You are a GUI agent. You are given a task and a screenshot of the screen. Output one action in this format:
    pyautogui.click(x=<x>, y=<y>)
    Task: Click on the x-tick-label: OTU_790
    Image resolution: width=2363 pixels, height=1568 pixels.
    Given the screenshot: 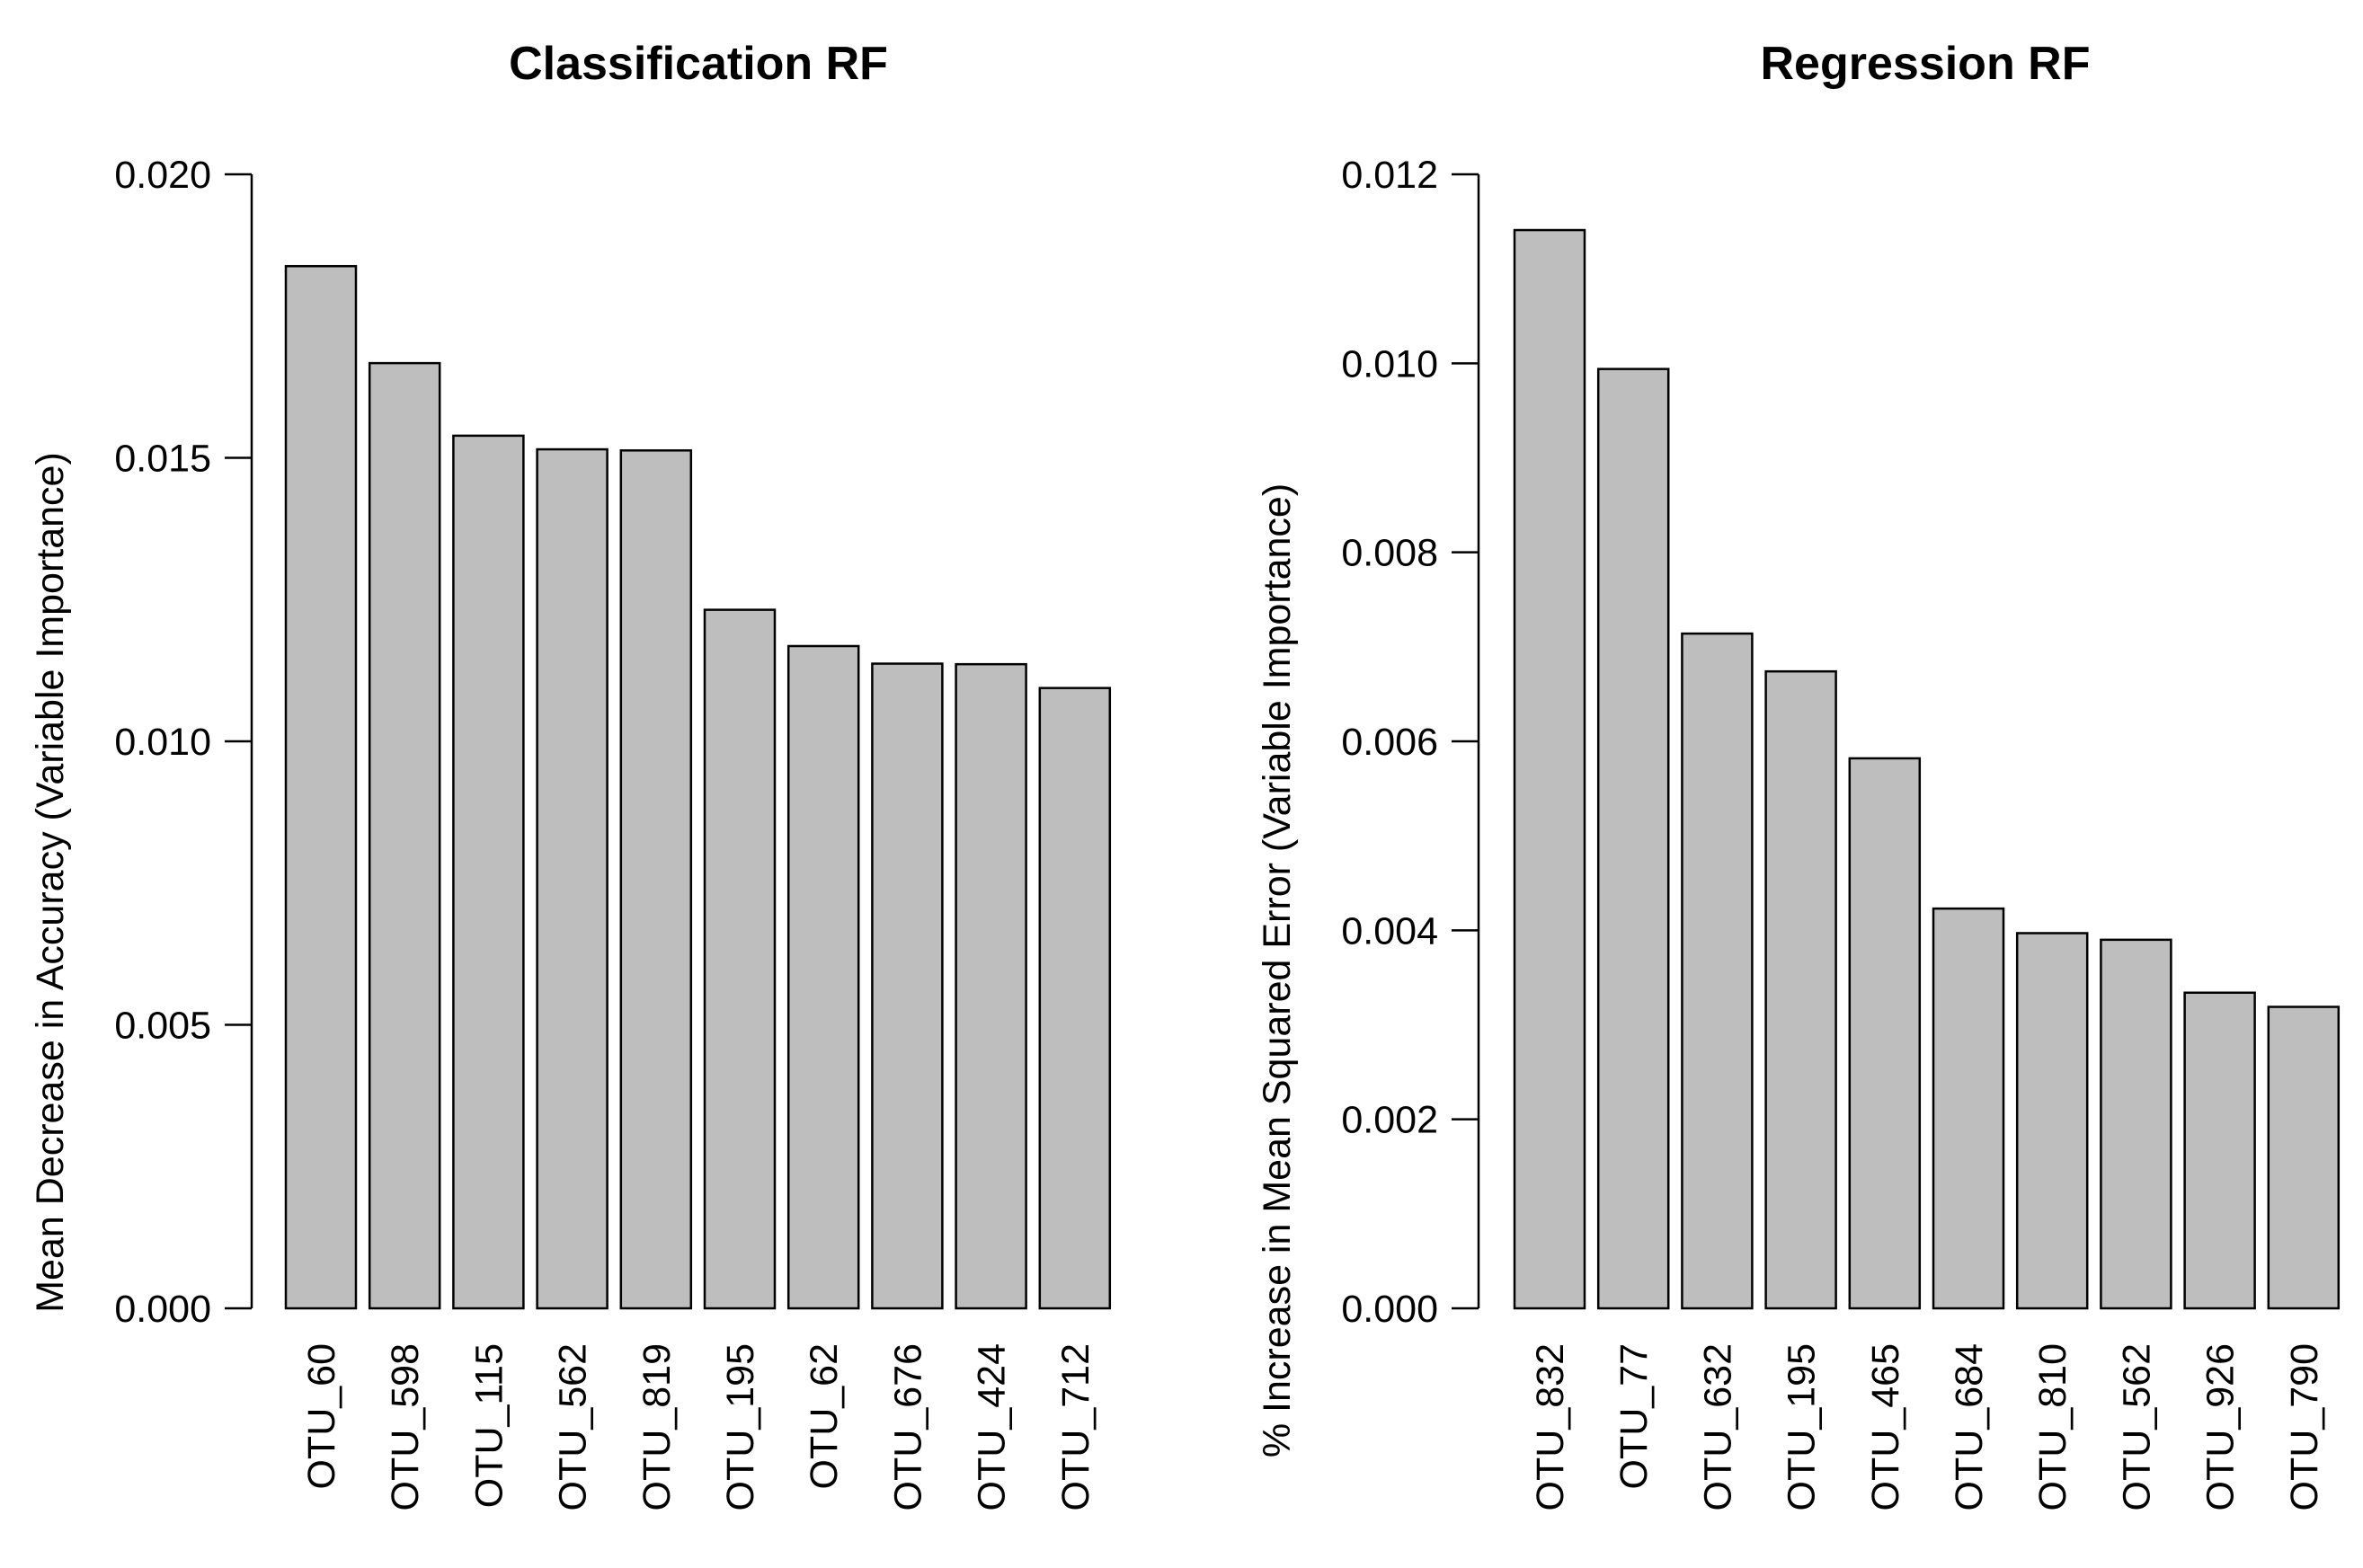 What is the action you would take?
    pyautogui.click(x=2304, y=1427)
    